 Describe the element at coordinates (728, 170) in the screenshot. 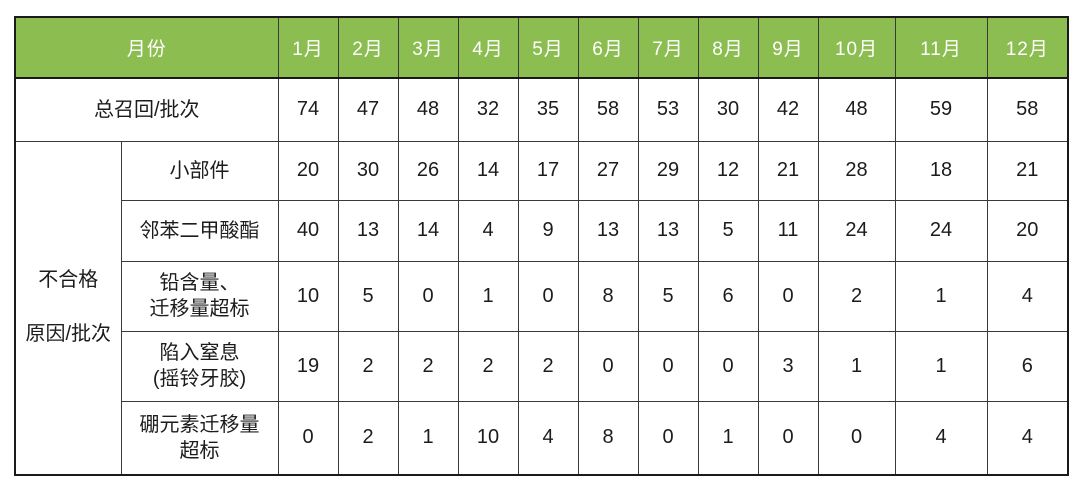

I see `value-cell: 12` at that location.